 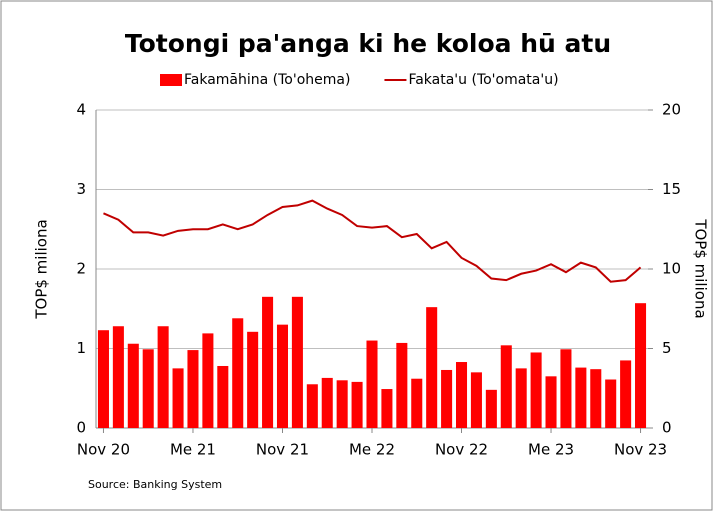 I want to click on y-tick-label: 2, so click(x=81, y=269).